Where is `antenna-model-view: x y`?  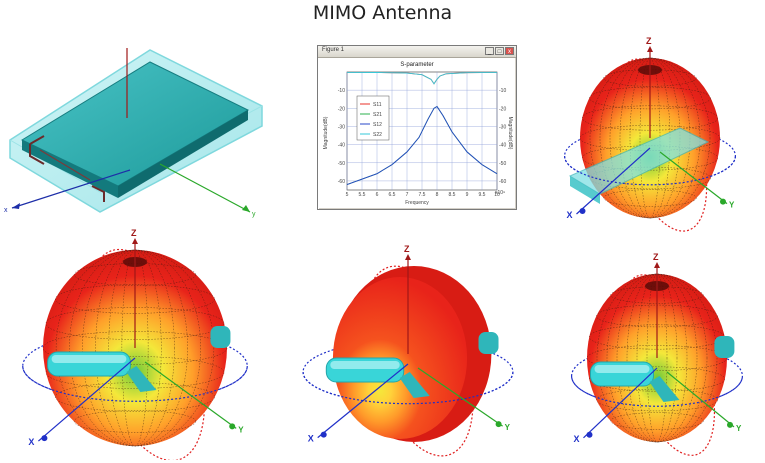 antenna-model-view: x y is located at coordinates (132, 130).